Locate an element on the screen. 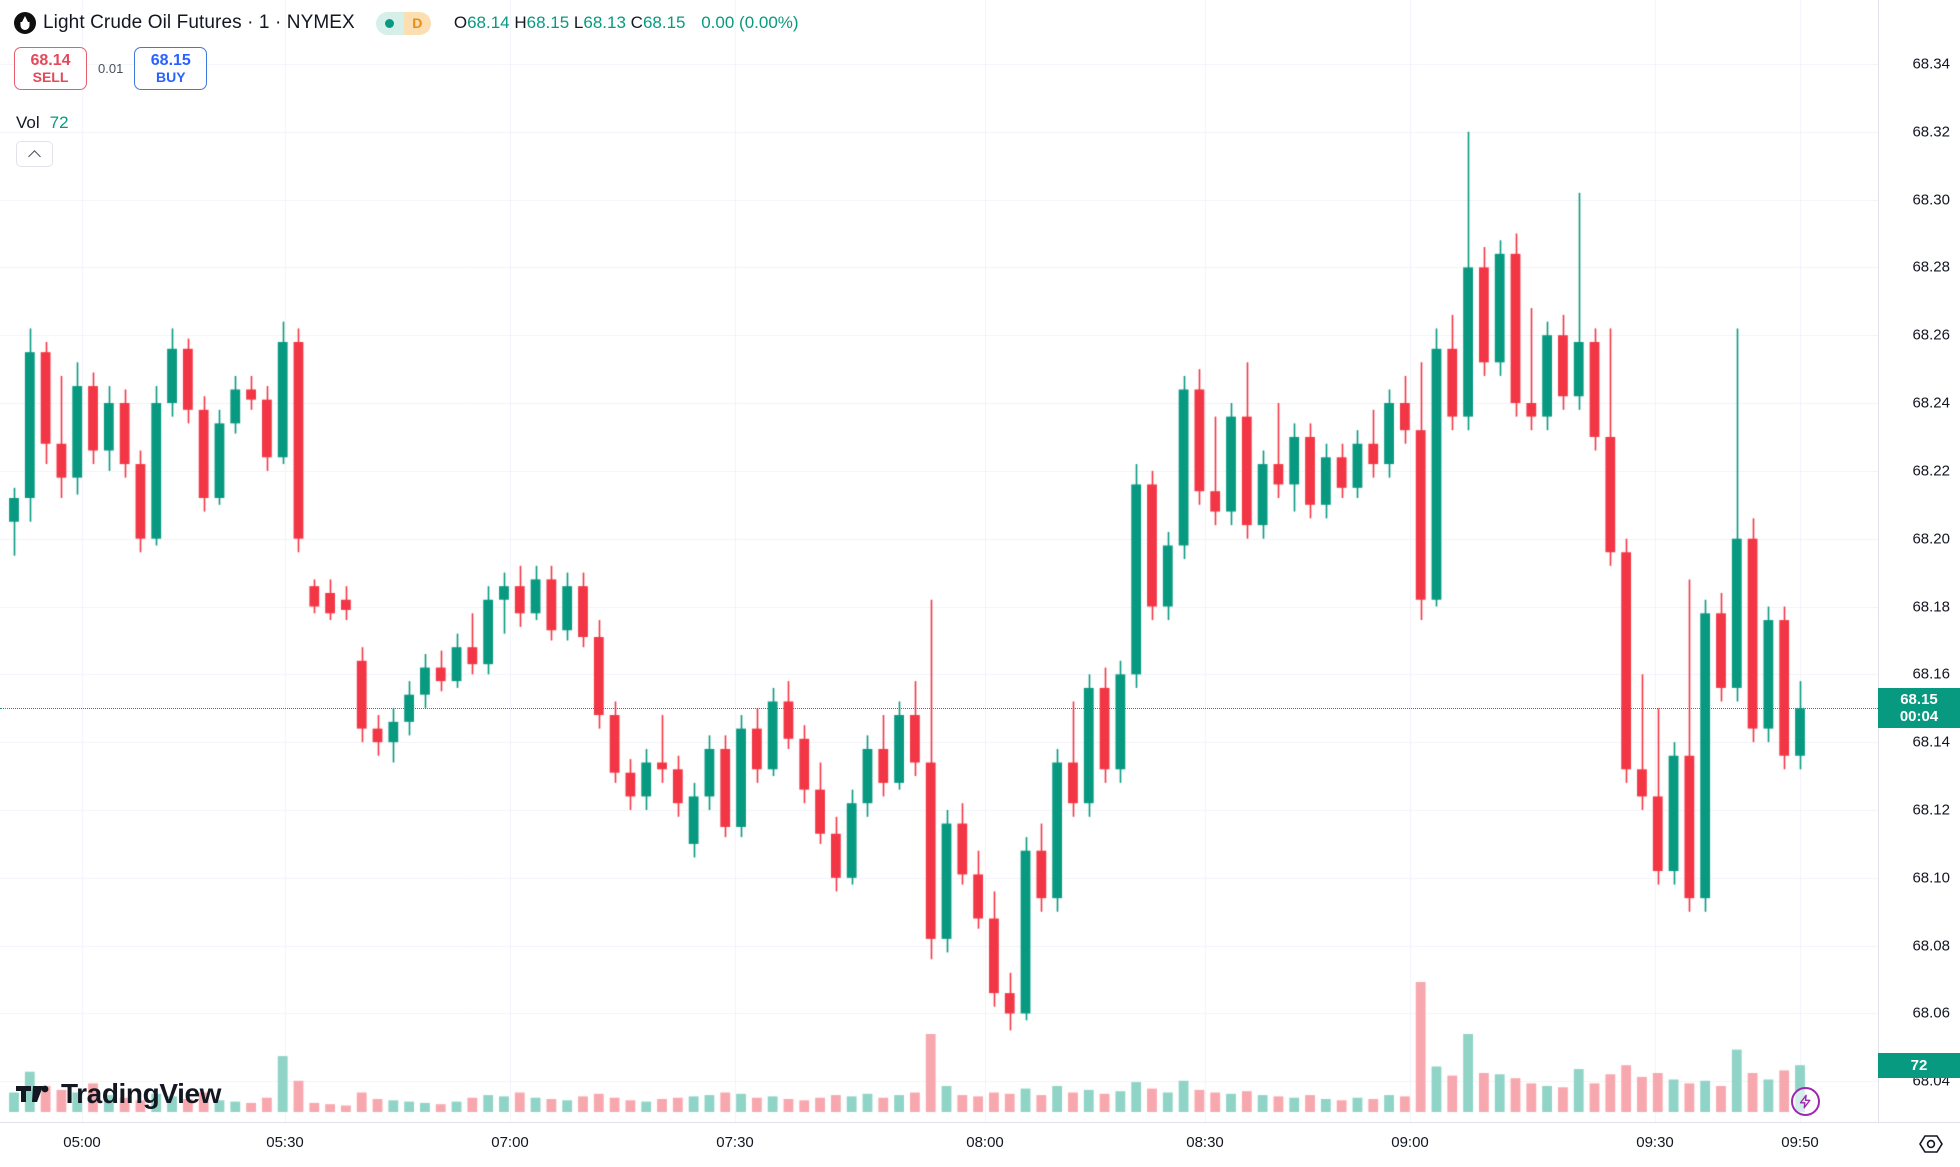  chart-settings-icon is located at coordinates (1931, 1144).